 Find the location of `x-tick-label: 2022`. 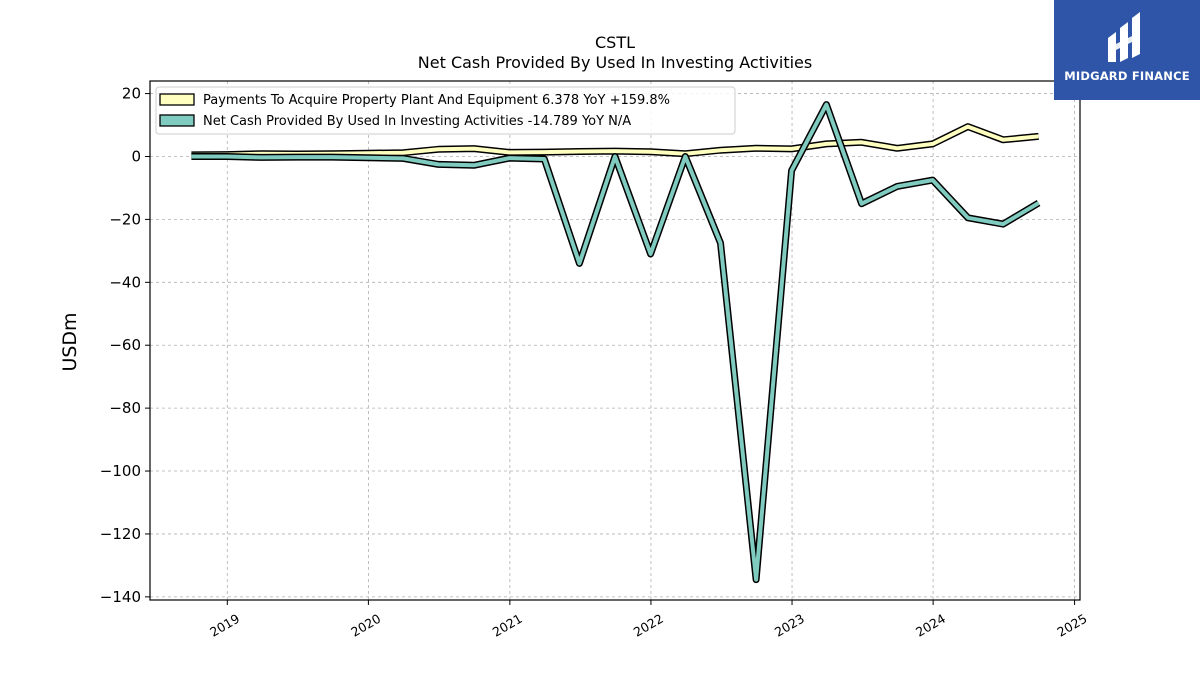

x-tick-label: 2022 is located at coordinates (648, 625).